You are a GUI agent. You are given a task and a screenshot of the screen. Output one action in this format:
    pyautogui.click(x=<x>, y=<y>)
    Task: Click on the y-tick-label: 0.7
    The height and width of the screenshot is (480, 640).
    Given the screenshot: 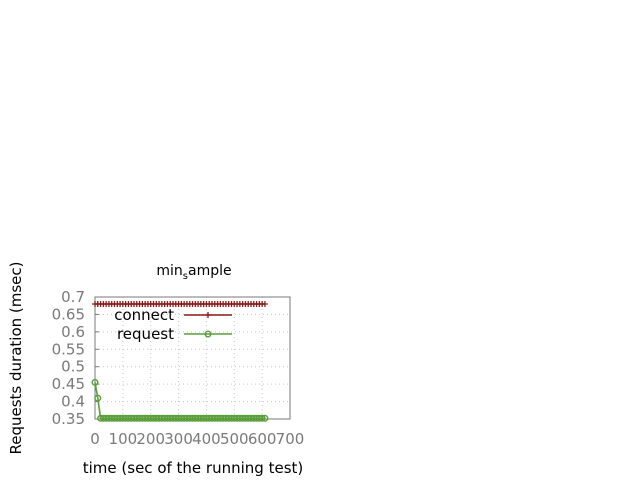 What is the action you would take?
    pyautogui.click(x=73, y=297)
    